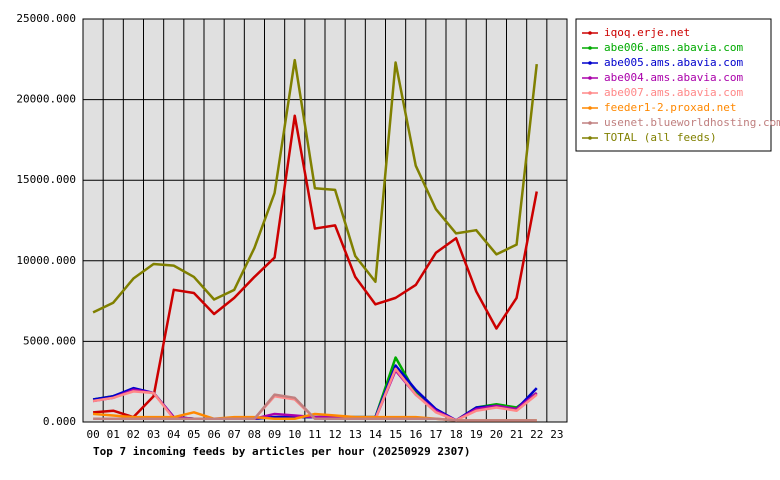 The height and width of the screenshot is (480, 780). I want to click on x-tick-label: 17, so click(435, 434).